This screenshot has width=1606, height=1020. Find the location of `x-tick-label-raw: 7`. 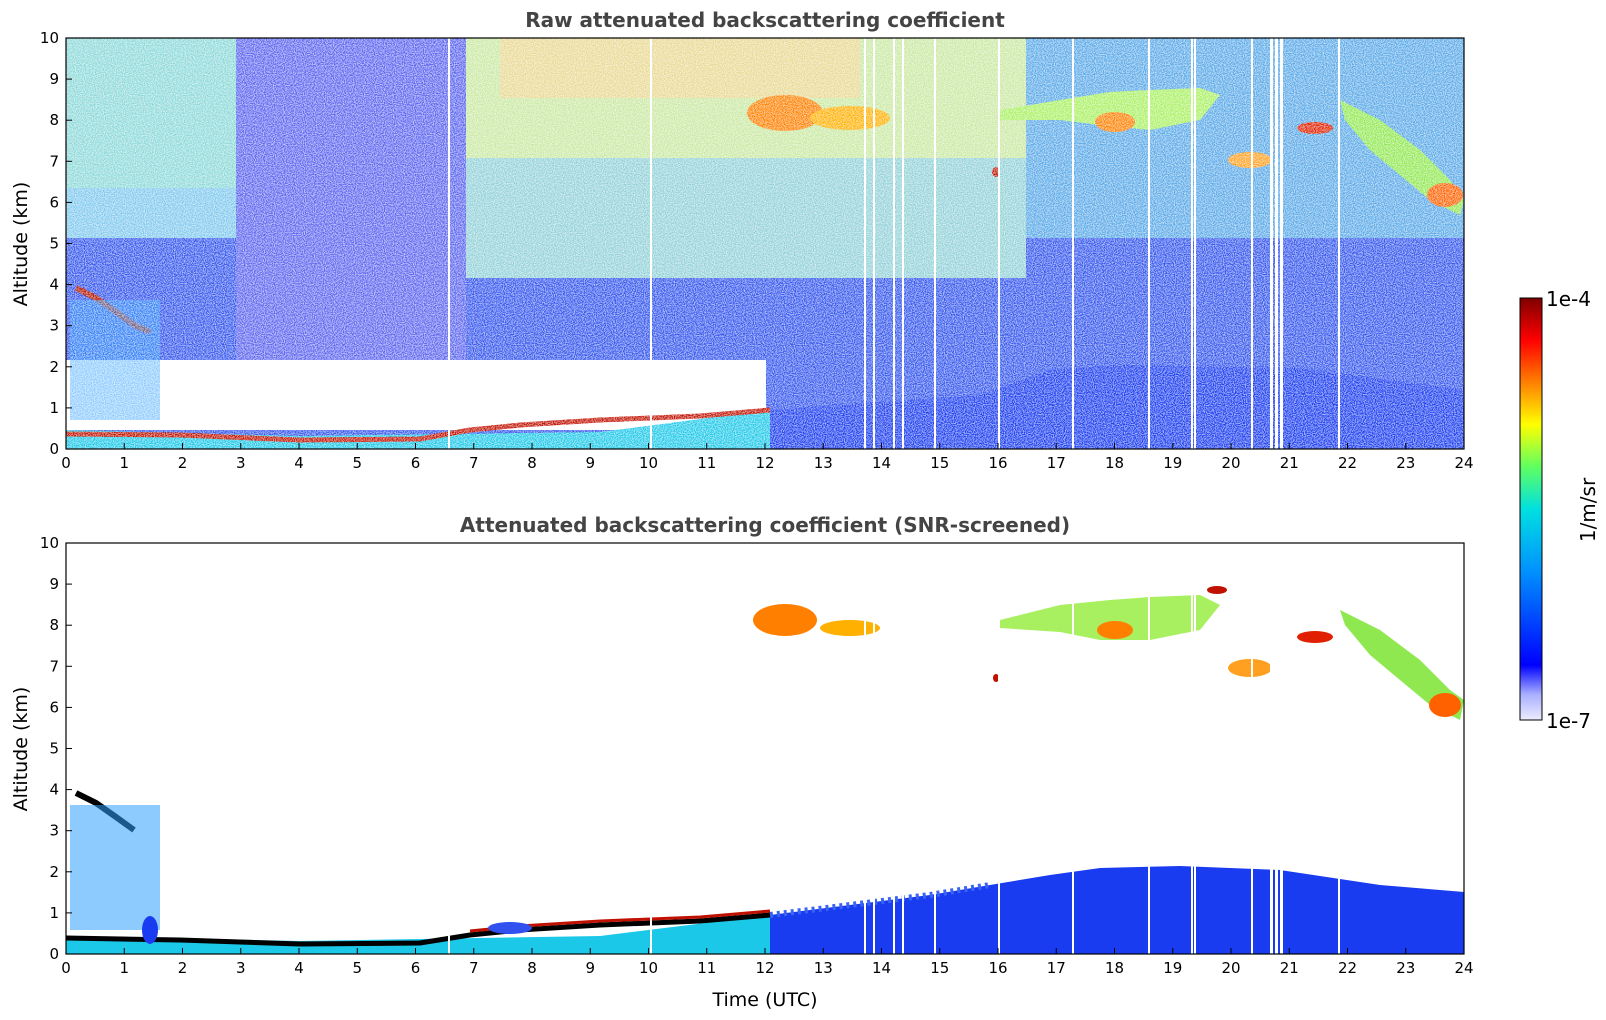

x-tick-label-raw: 7 is located at coordinates (474, 463).